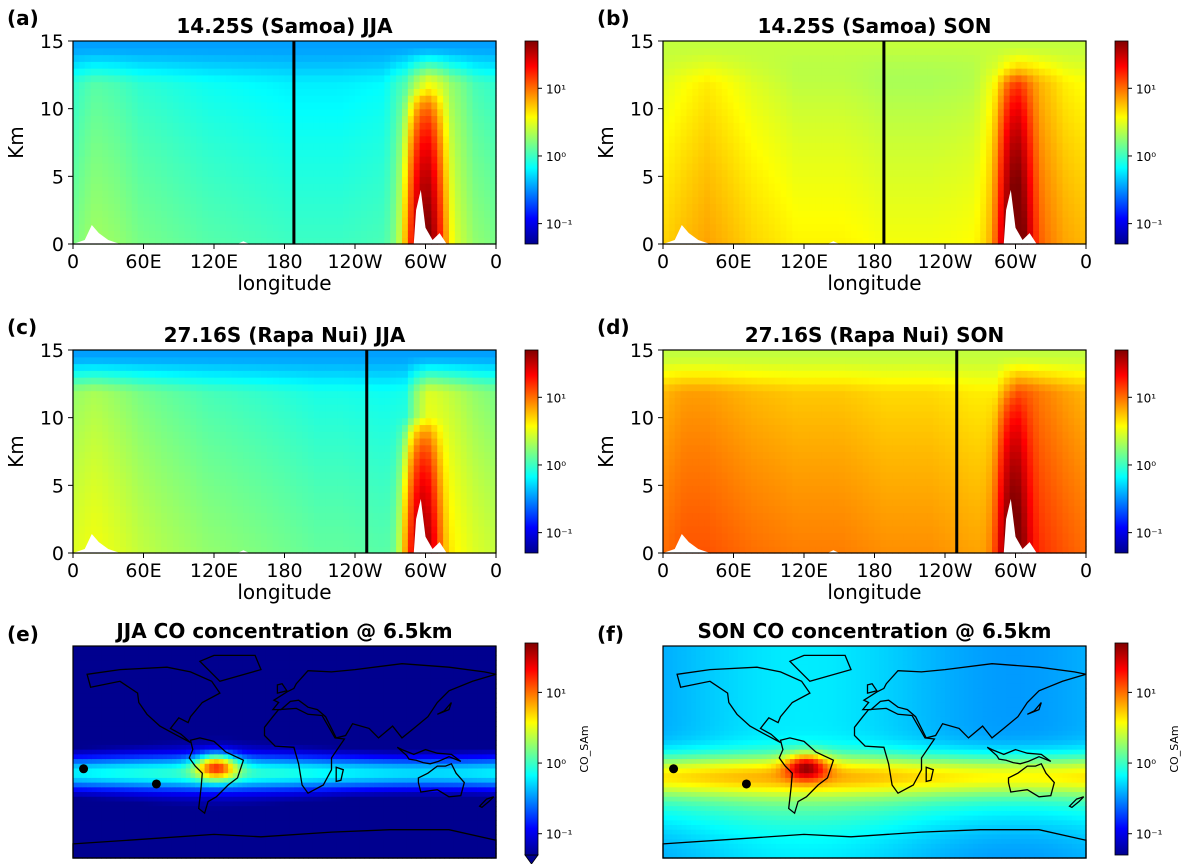  What do you see at coordinates (663, 262) in the screenshot?
I see `x-tick-label: 0` at bounding box center [663, 262].